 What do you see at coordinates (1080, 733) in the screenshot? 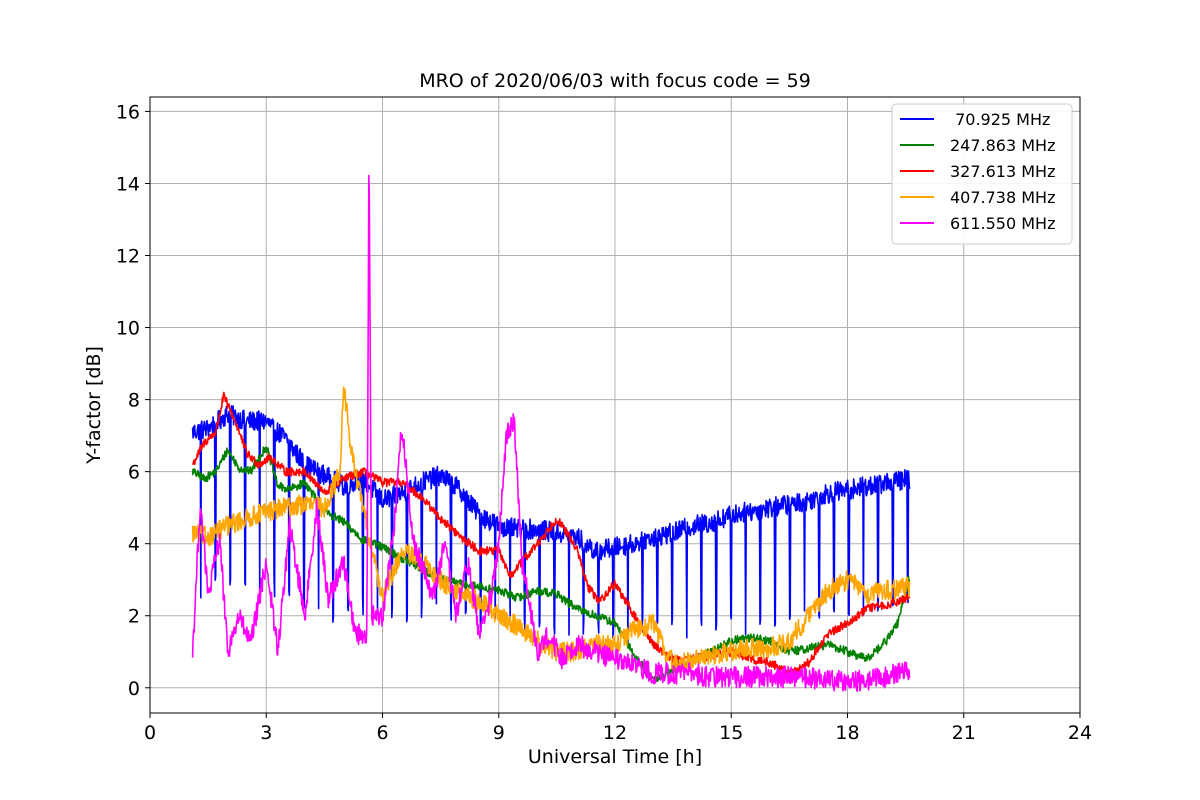
I see `x-tick-label: 24` at bounding box center [1080, 733].